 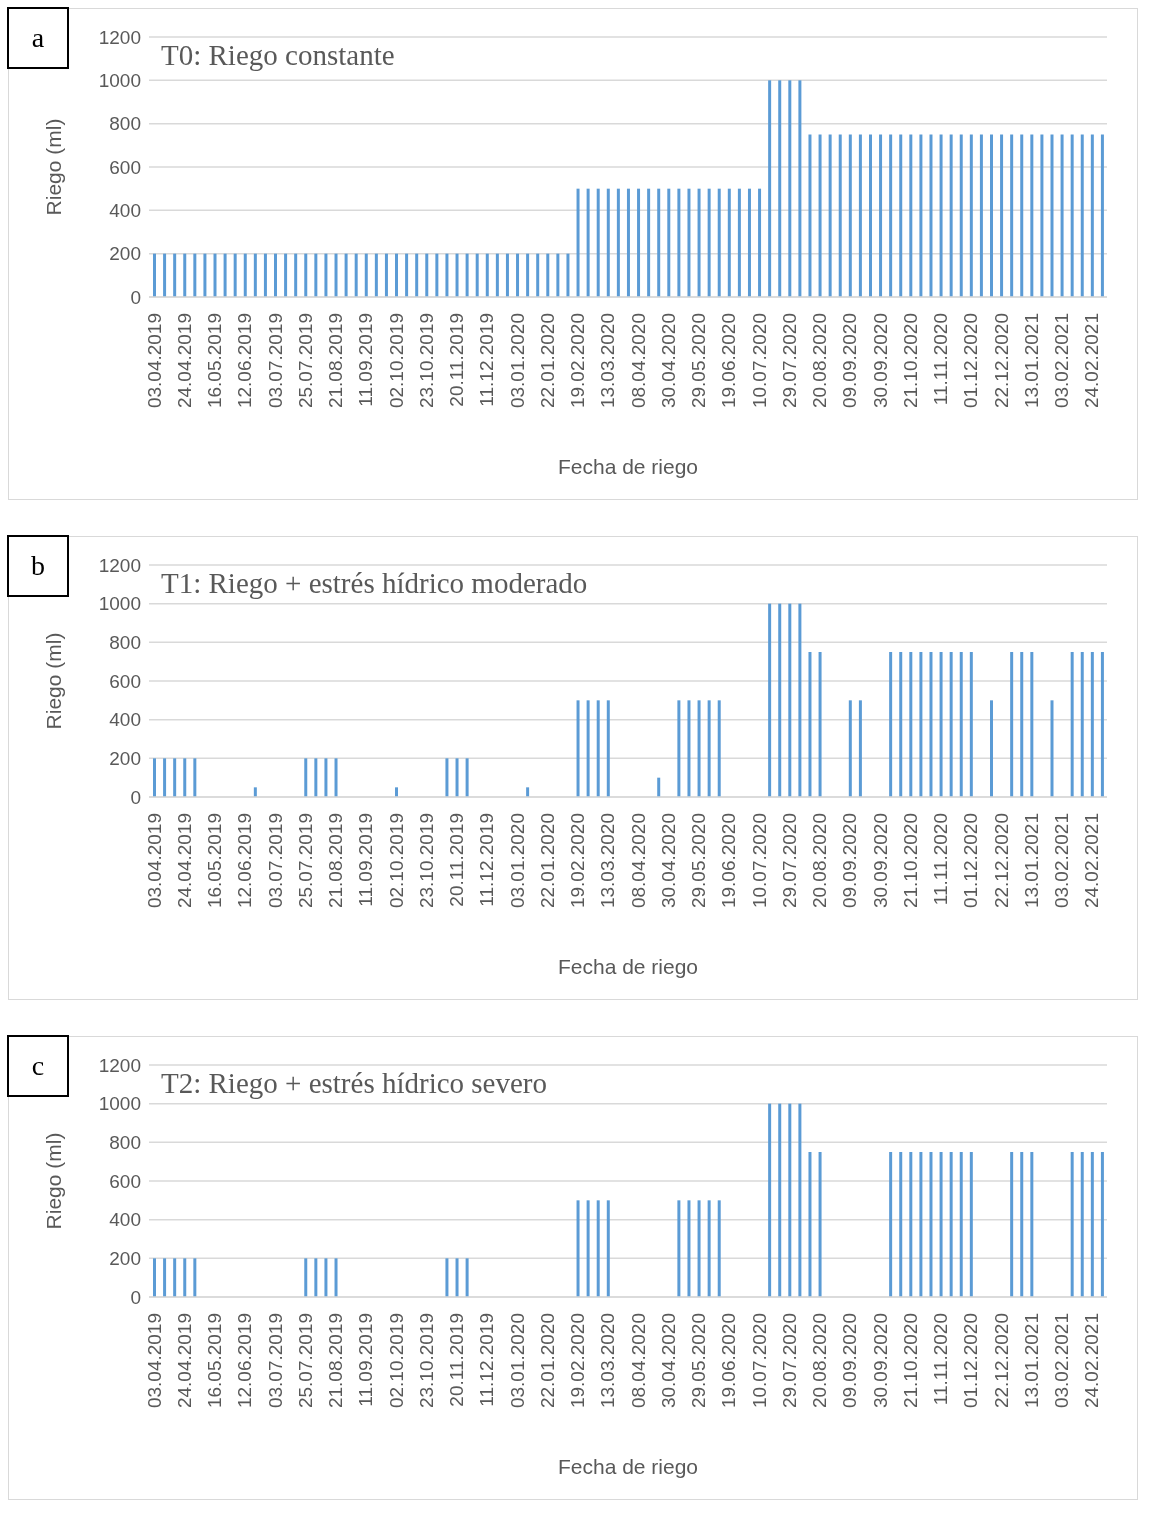 What do you see at coordinates (850, 861) in the screenshot?
I see `x-tick-label: 09.09.2020` at bounding box center [850, 861].